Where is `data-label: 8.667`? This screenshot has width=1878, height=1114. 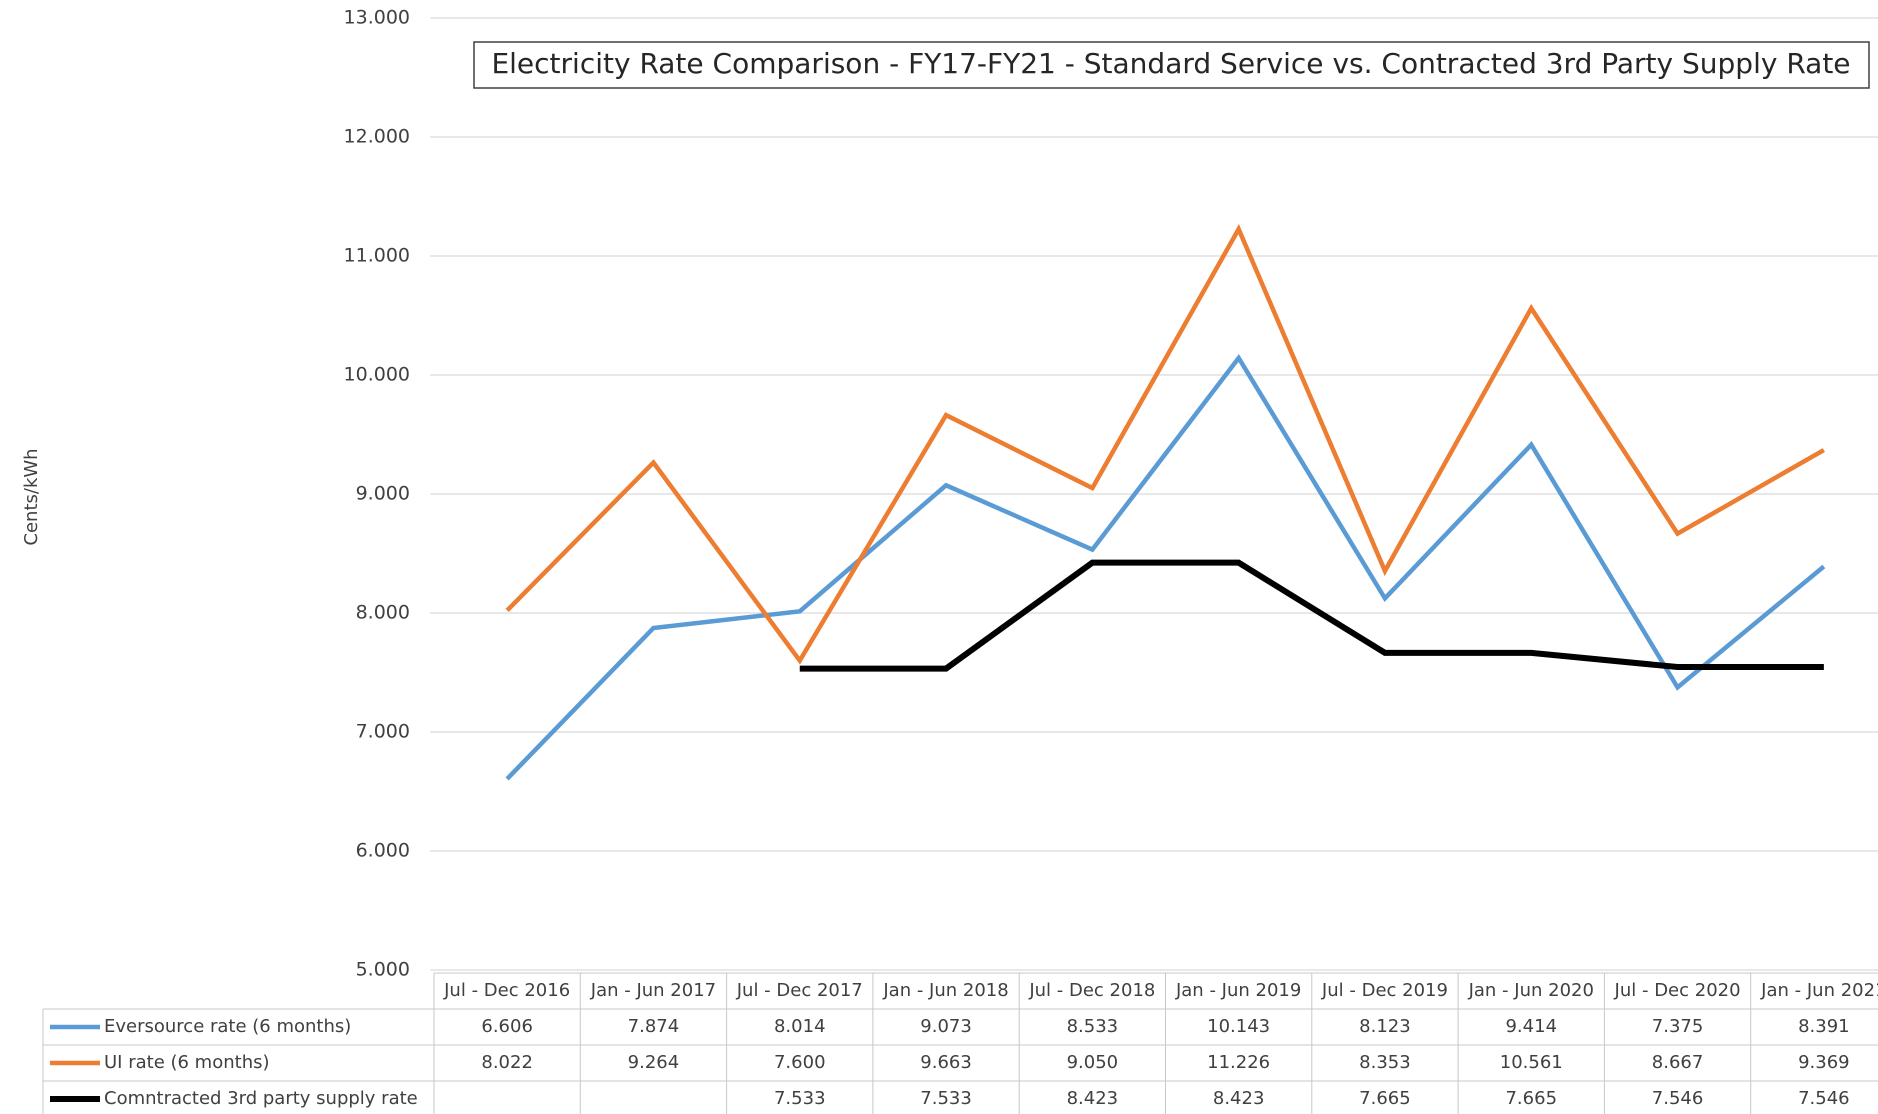
data-label: 8.667 is located at coordinates (1678, 1062).